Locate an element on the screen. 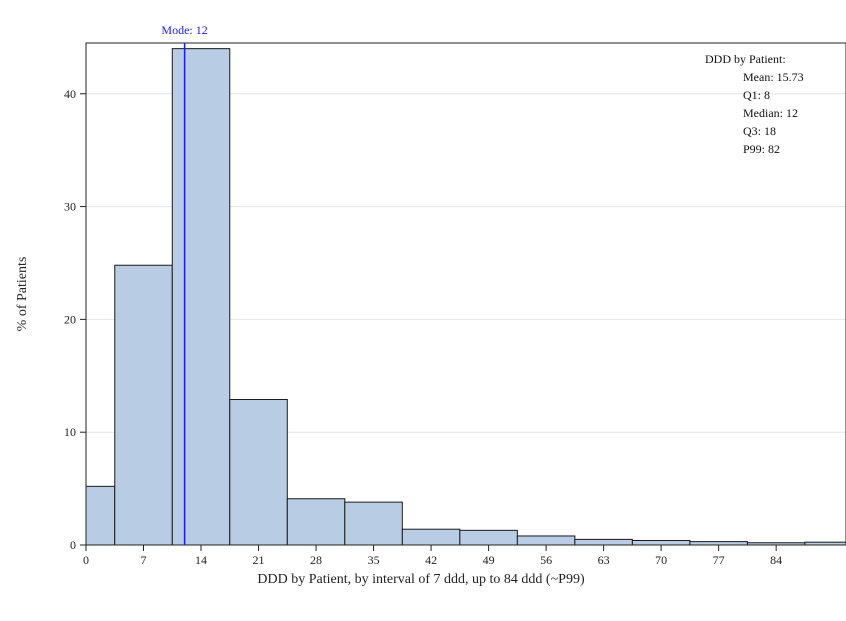 The image size is (846, 621). y-tick-label: 30 is located at coordinates (70, 207).